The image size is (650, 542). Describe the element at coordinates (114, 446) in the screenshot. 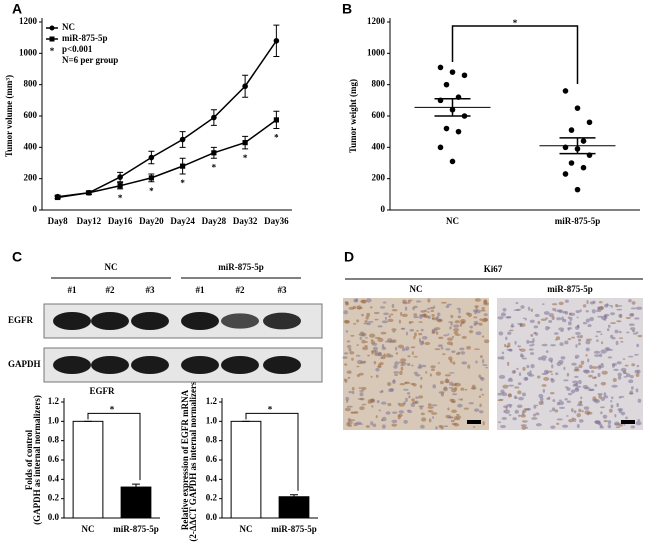

I see `significance-bracket` at that location.